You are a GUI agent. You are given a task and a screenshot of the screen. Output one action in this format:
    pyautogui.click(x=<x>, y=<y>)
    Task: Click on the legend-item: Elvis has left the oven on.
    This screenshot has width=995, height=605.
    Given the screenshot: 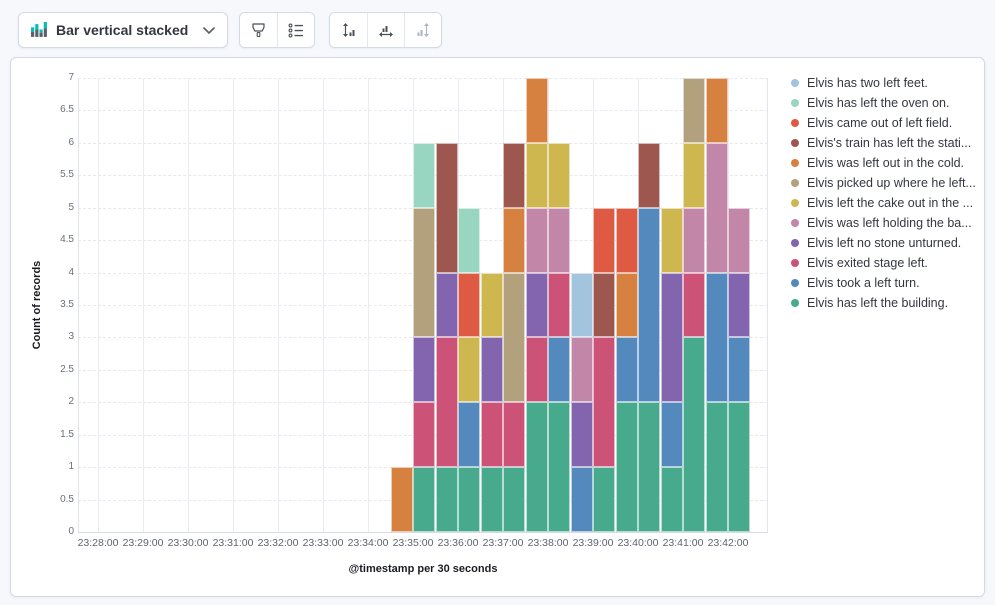 What is the action you would take?
    pyautogui.click(x=883, y=103)
    